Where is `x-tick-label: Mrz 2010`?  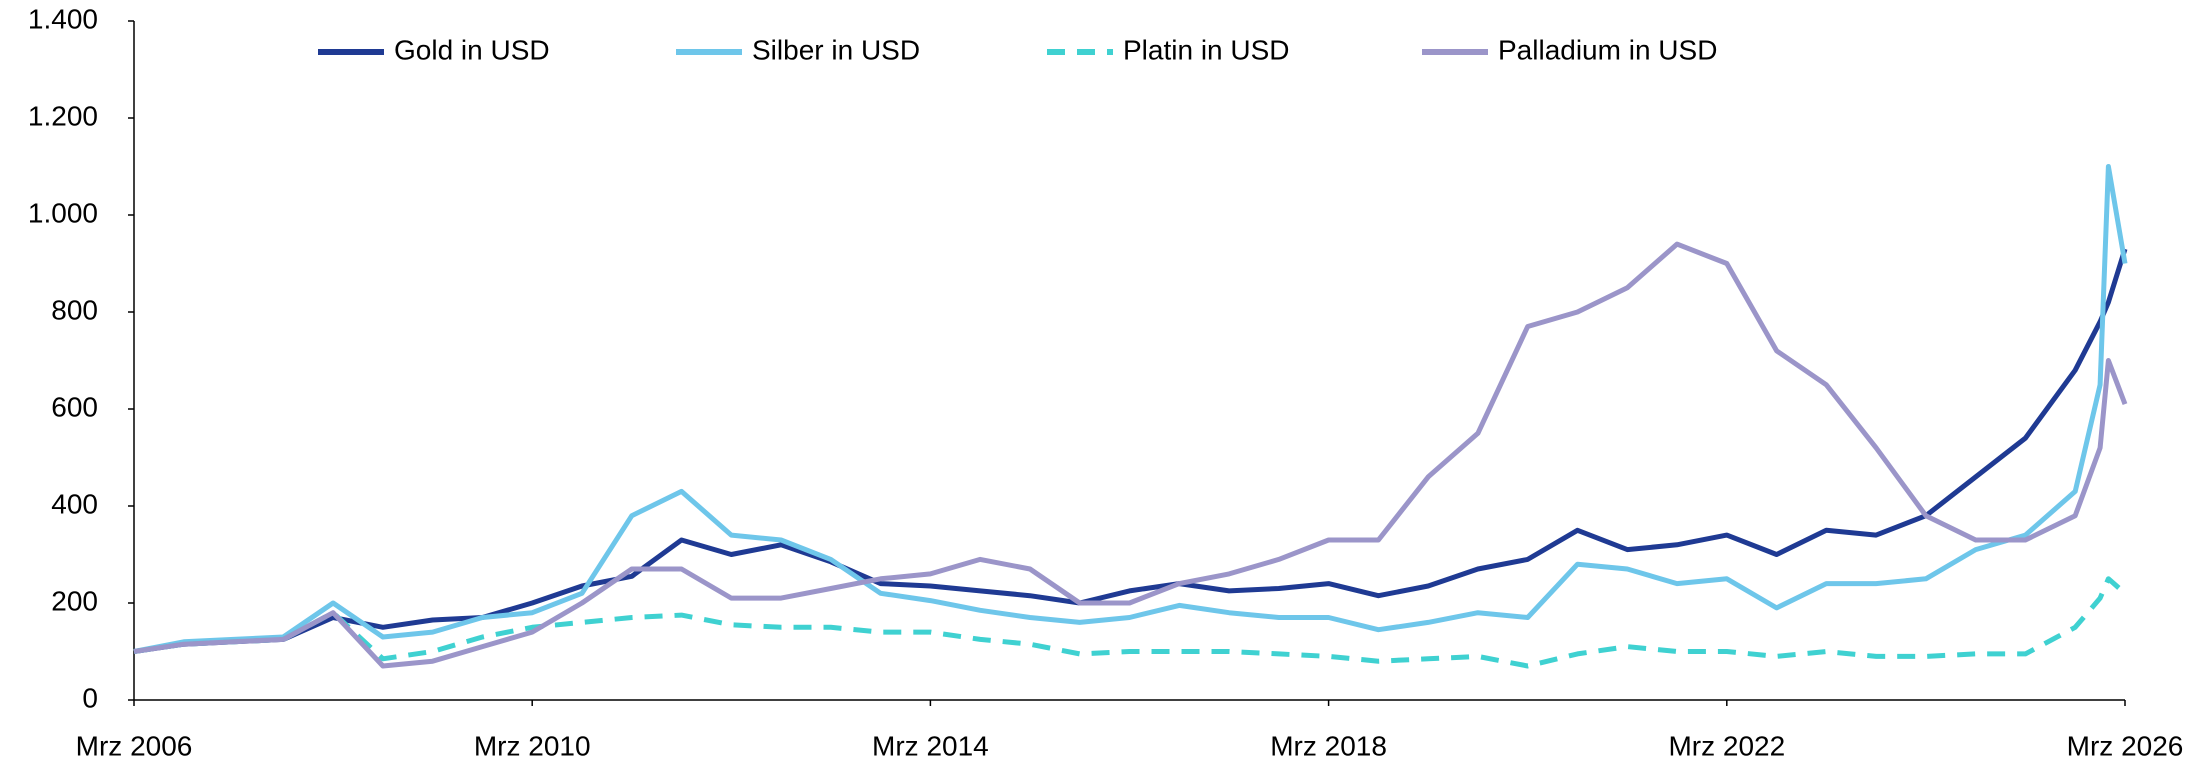 x-tick-label: Mrz 2010 is located at coordinates (532, 745).